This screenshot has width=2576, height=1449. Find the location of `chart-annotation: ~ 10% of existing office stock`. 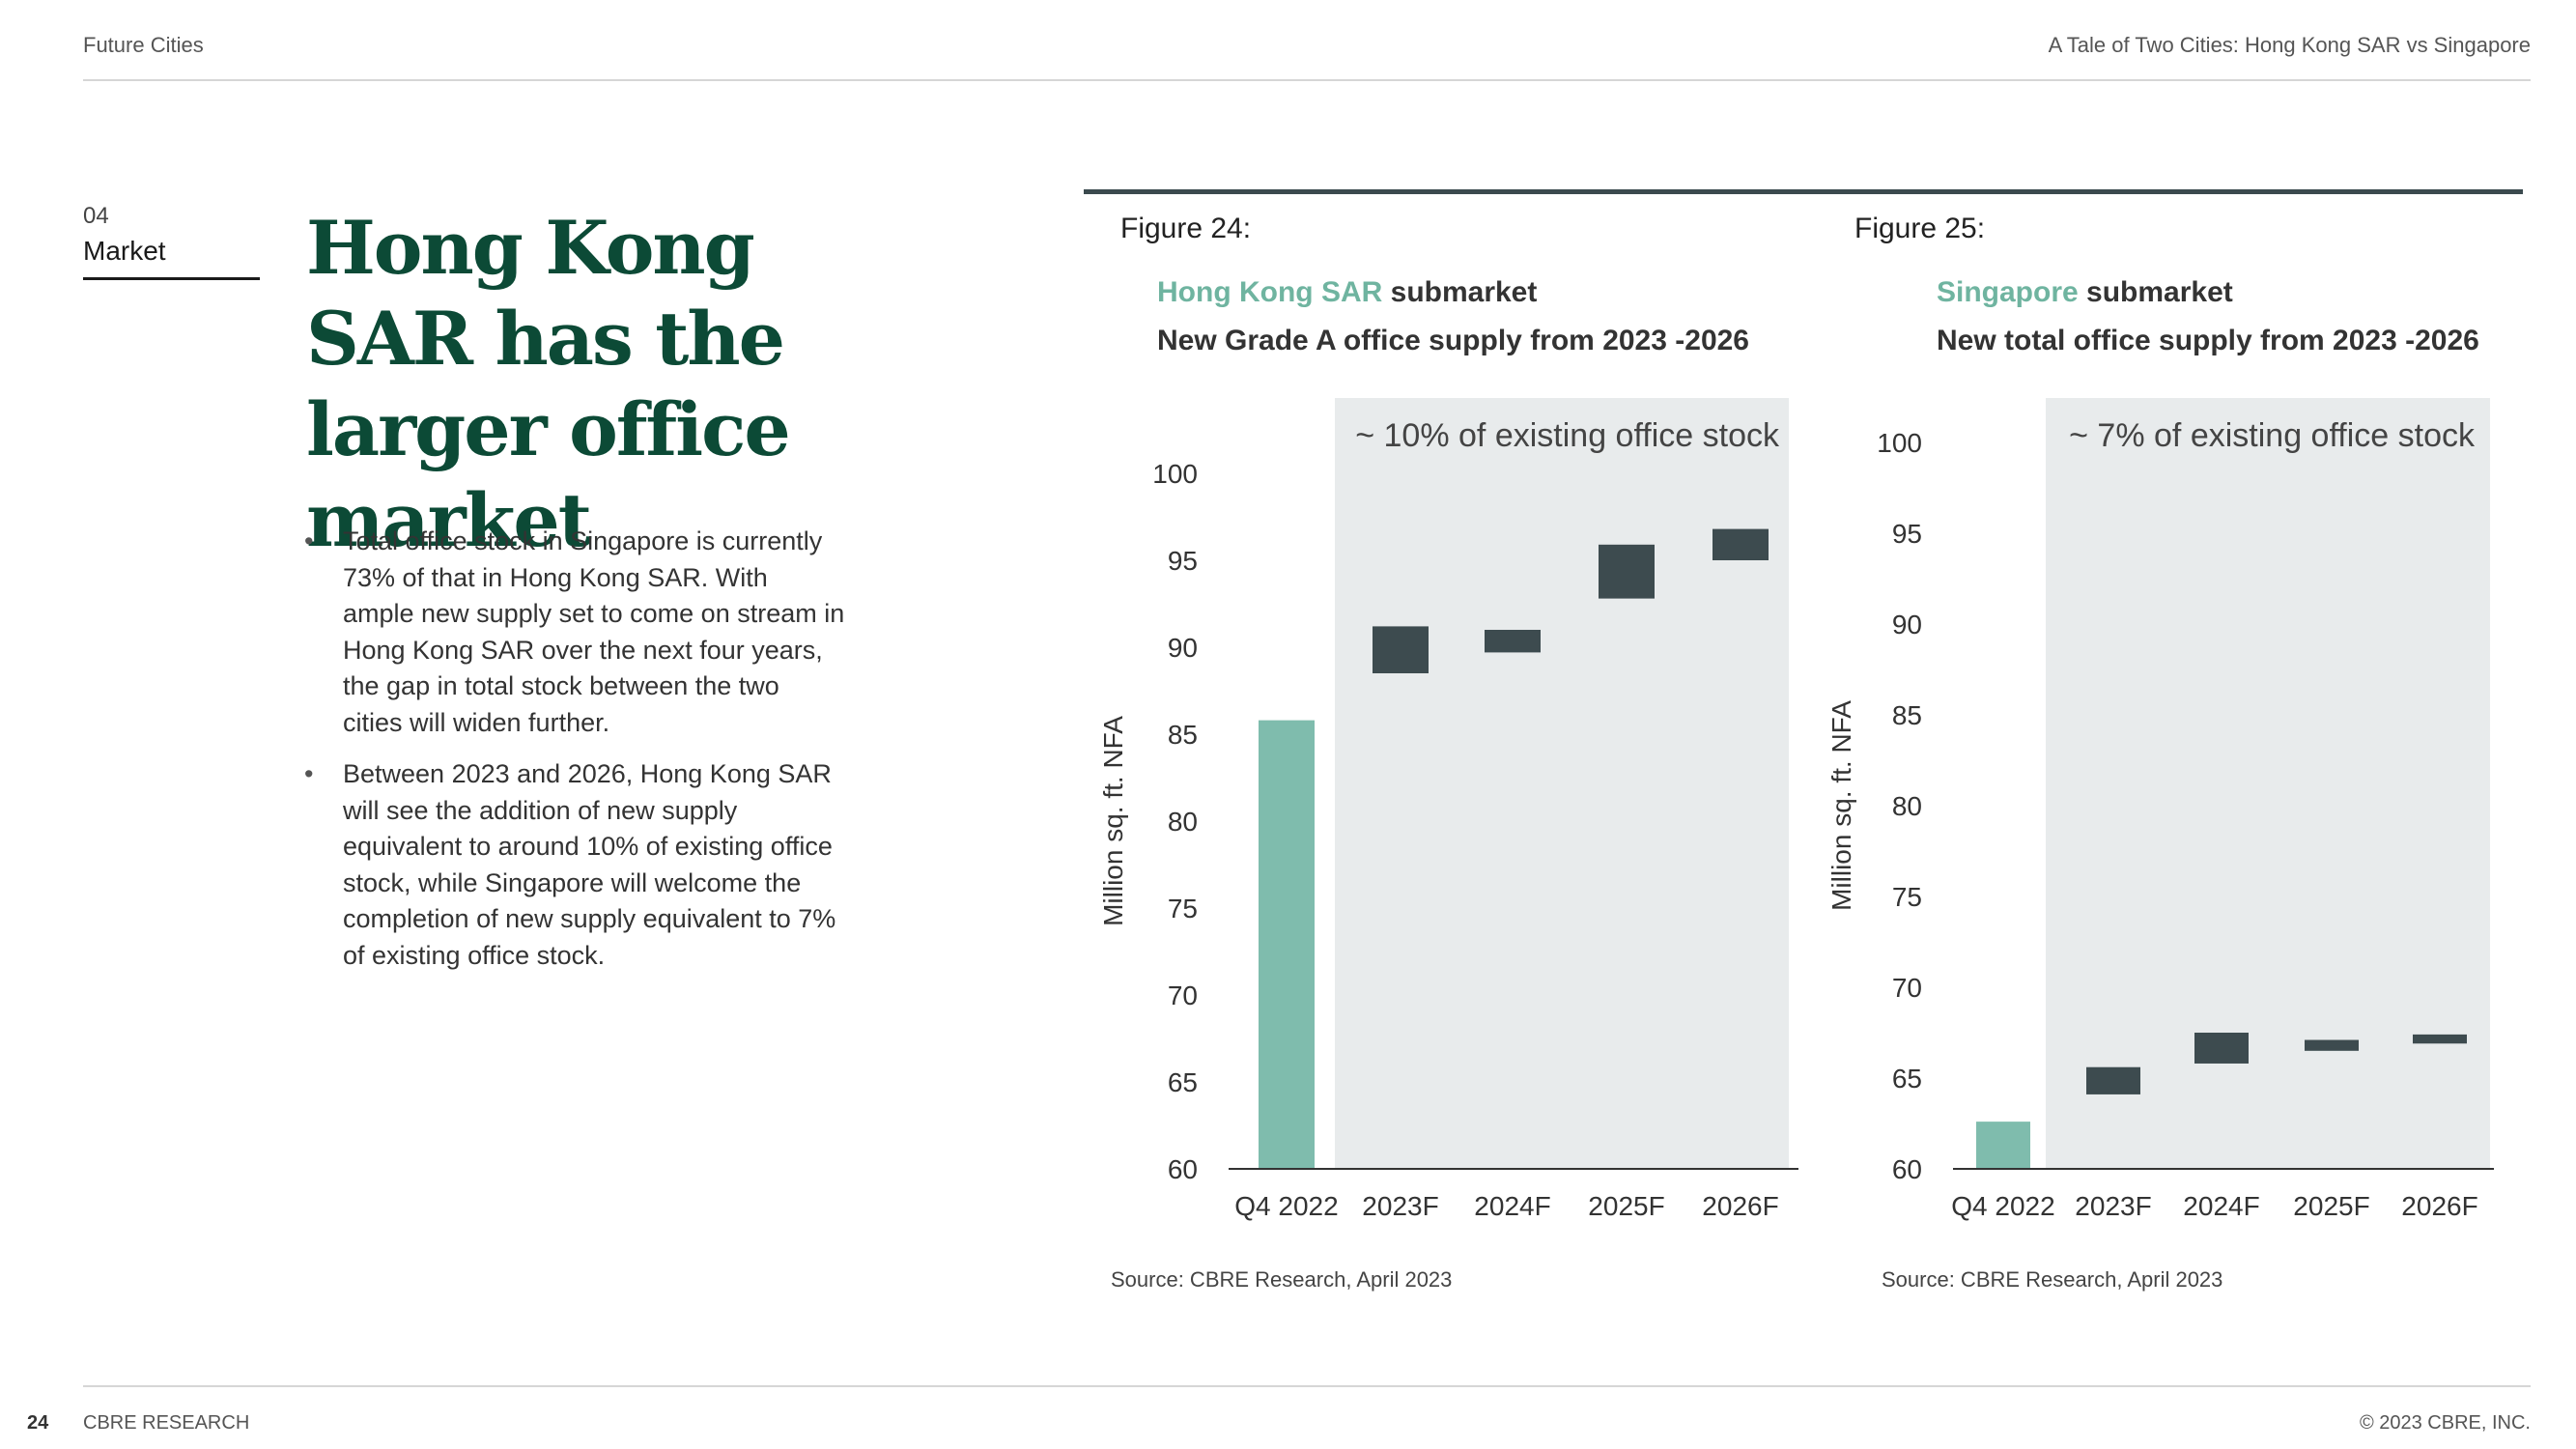

chart-annotation: ~ 10% of existing office stock is located at coordinates (1567, 435).